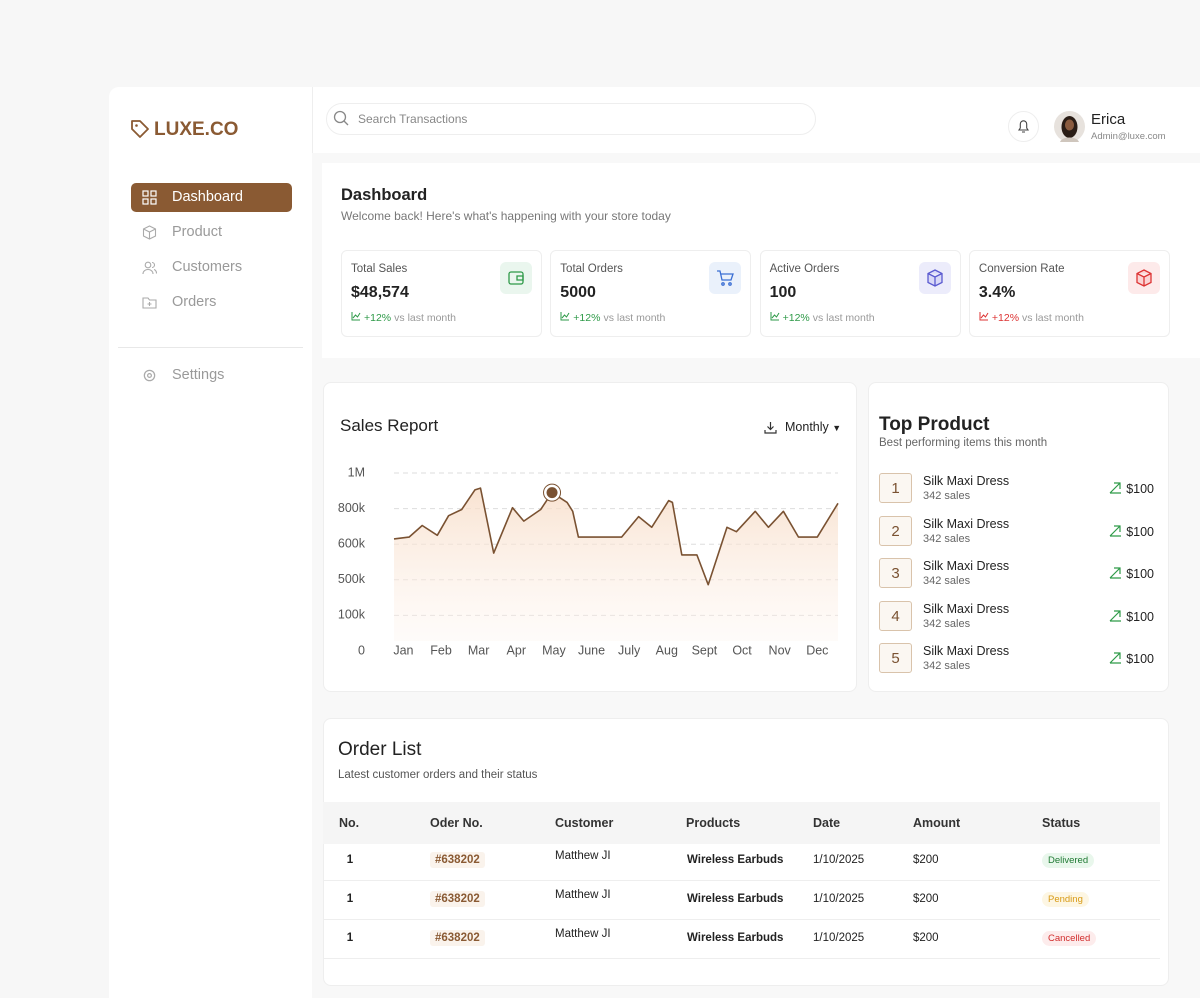 This screenshot has height=998, width=1200. I want to click on orders-title: Order List, so click(380, 749).